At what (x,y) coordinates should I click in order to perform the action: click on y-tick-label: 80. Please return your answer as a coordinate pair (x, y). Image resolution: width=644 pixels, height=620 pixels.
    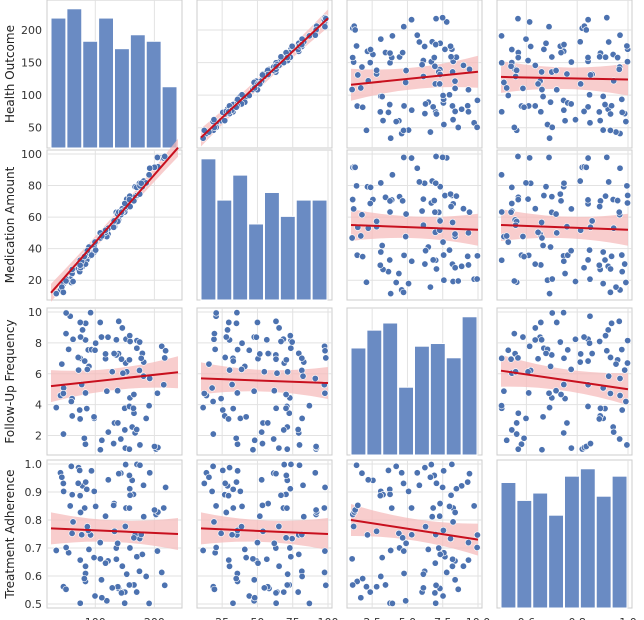
    Looking at the image, I should click on (35, 186).